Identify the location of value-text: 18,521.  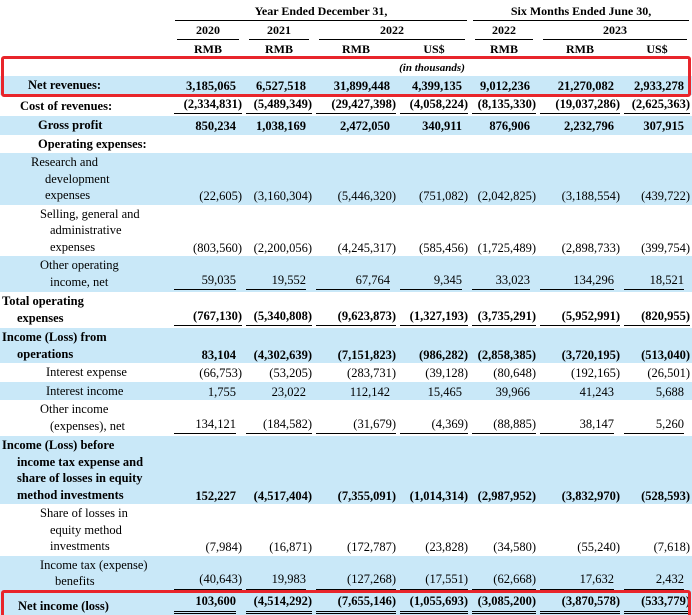
(654, 281).